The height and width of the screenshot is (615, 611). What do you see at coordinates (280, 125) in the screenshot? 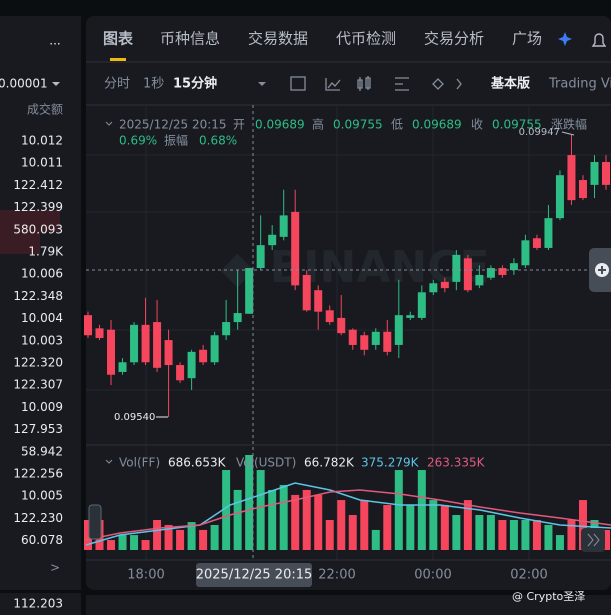
I see `info-open: 0.09689` at bounding box center [280, 125].